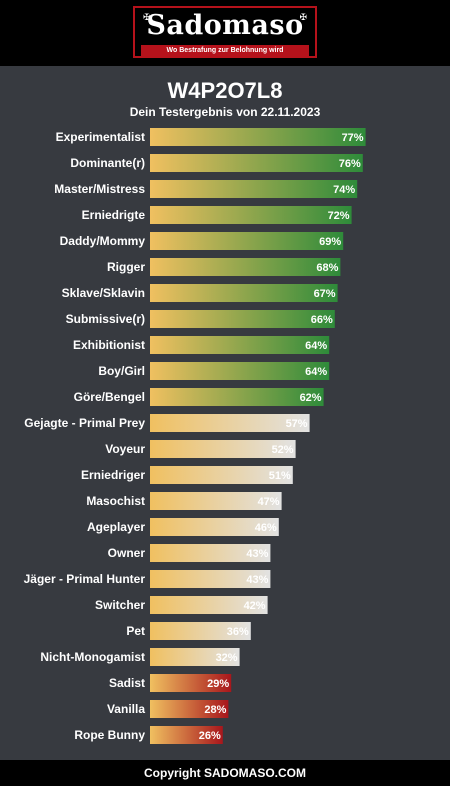 The image size is (450, 786). I want to click on bar-value-label: 72%, so click(339, 216).